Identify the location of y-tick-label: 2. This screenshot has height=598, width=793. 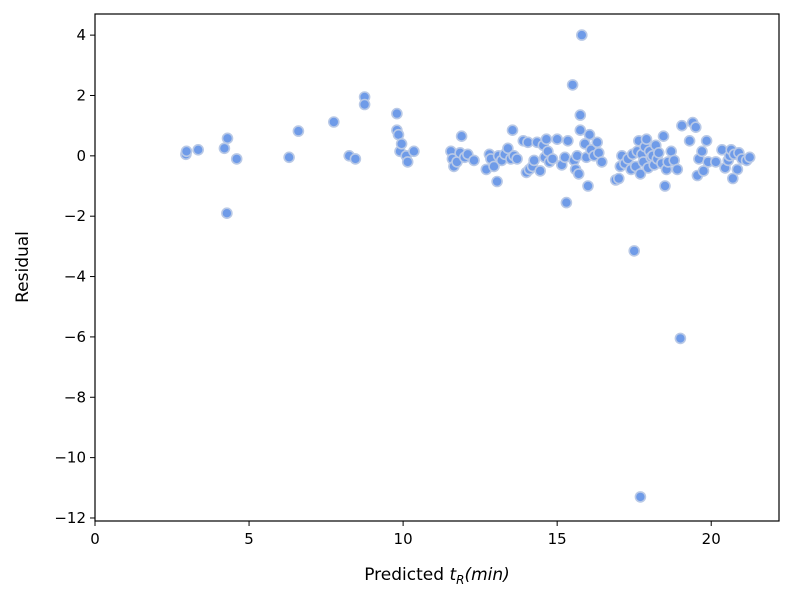
(81, 95).